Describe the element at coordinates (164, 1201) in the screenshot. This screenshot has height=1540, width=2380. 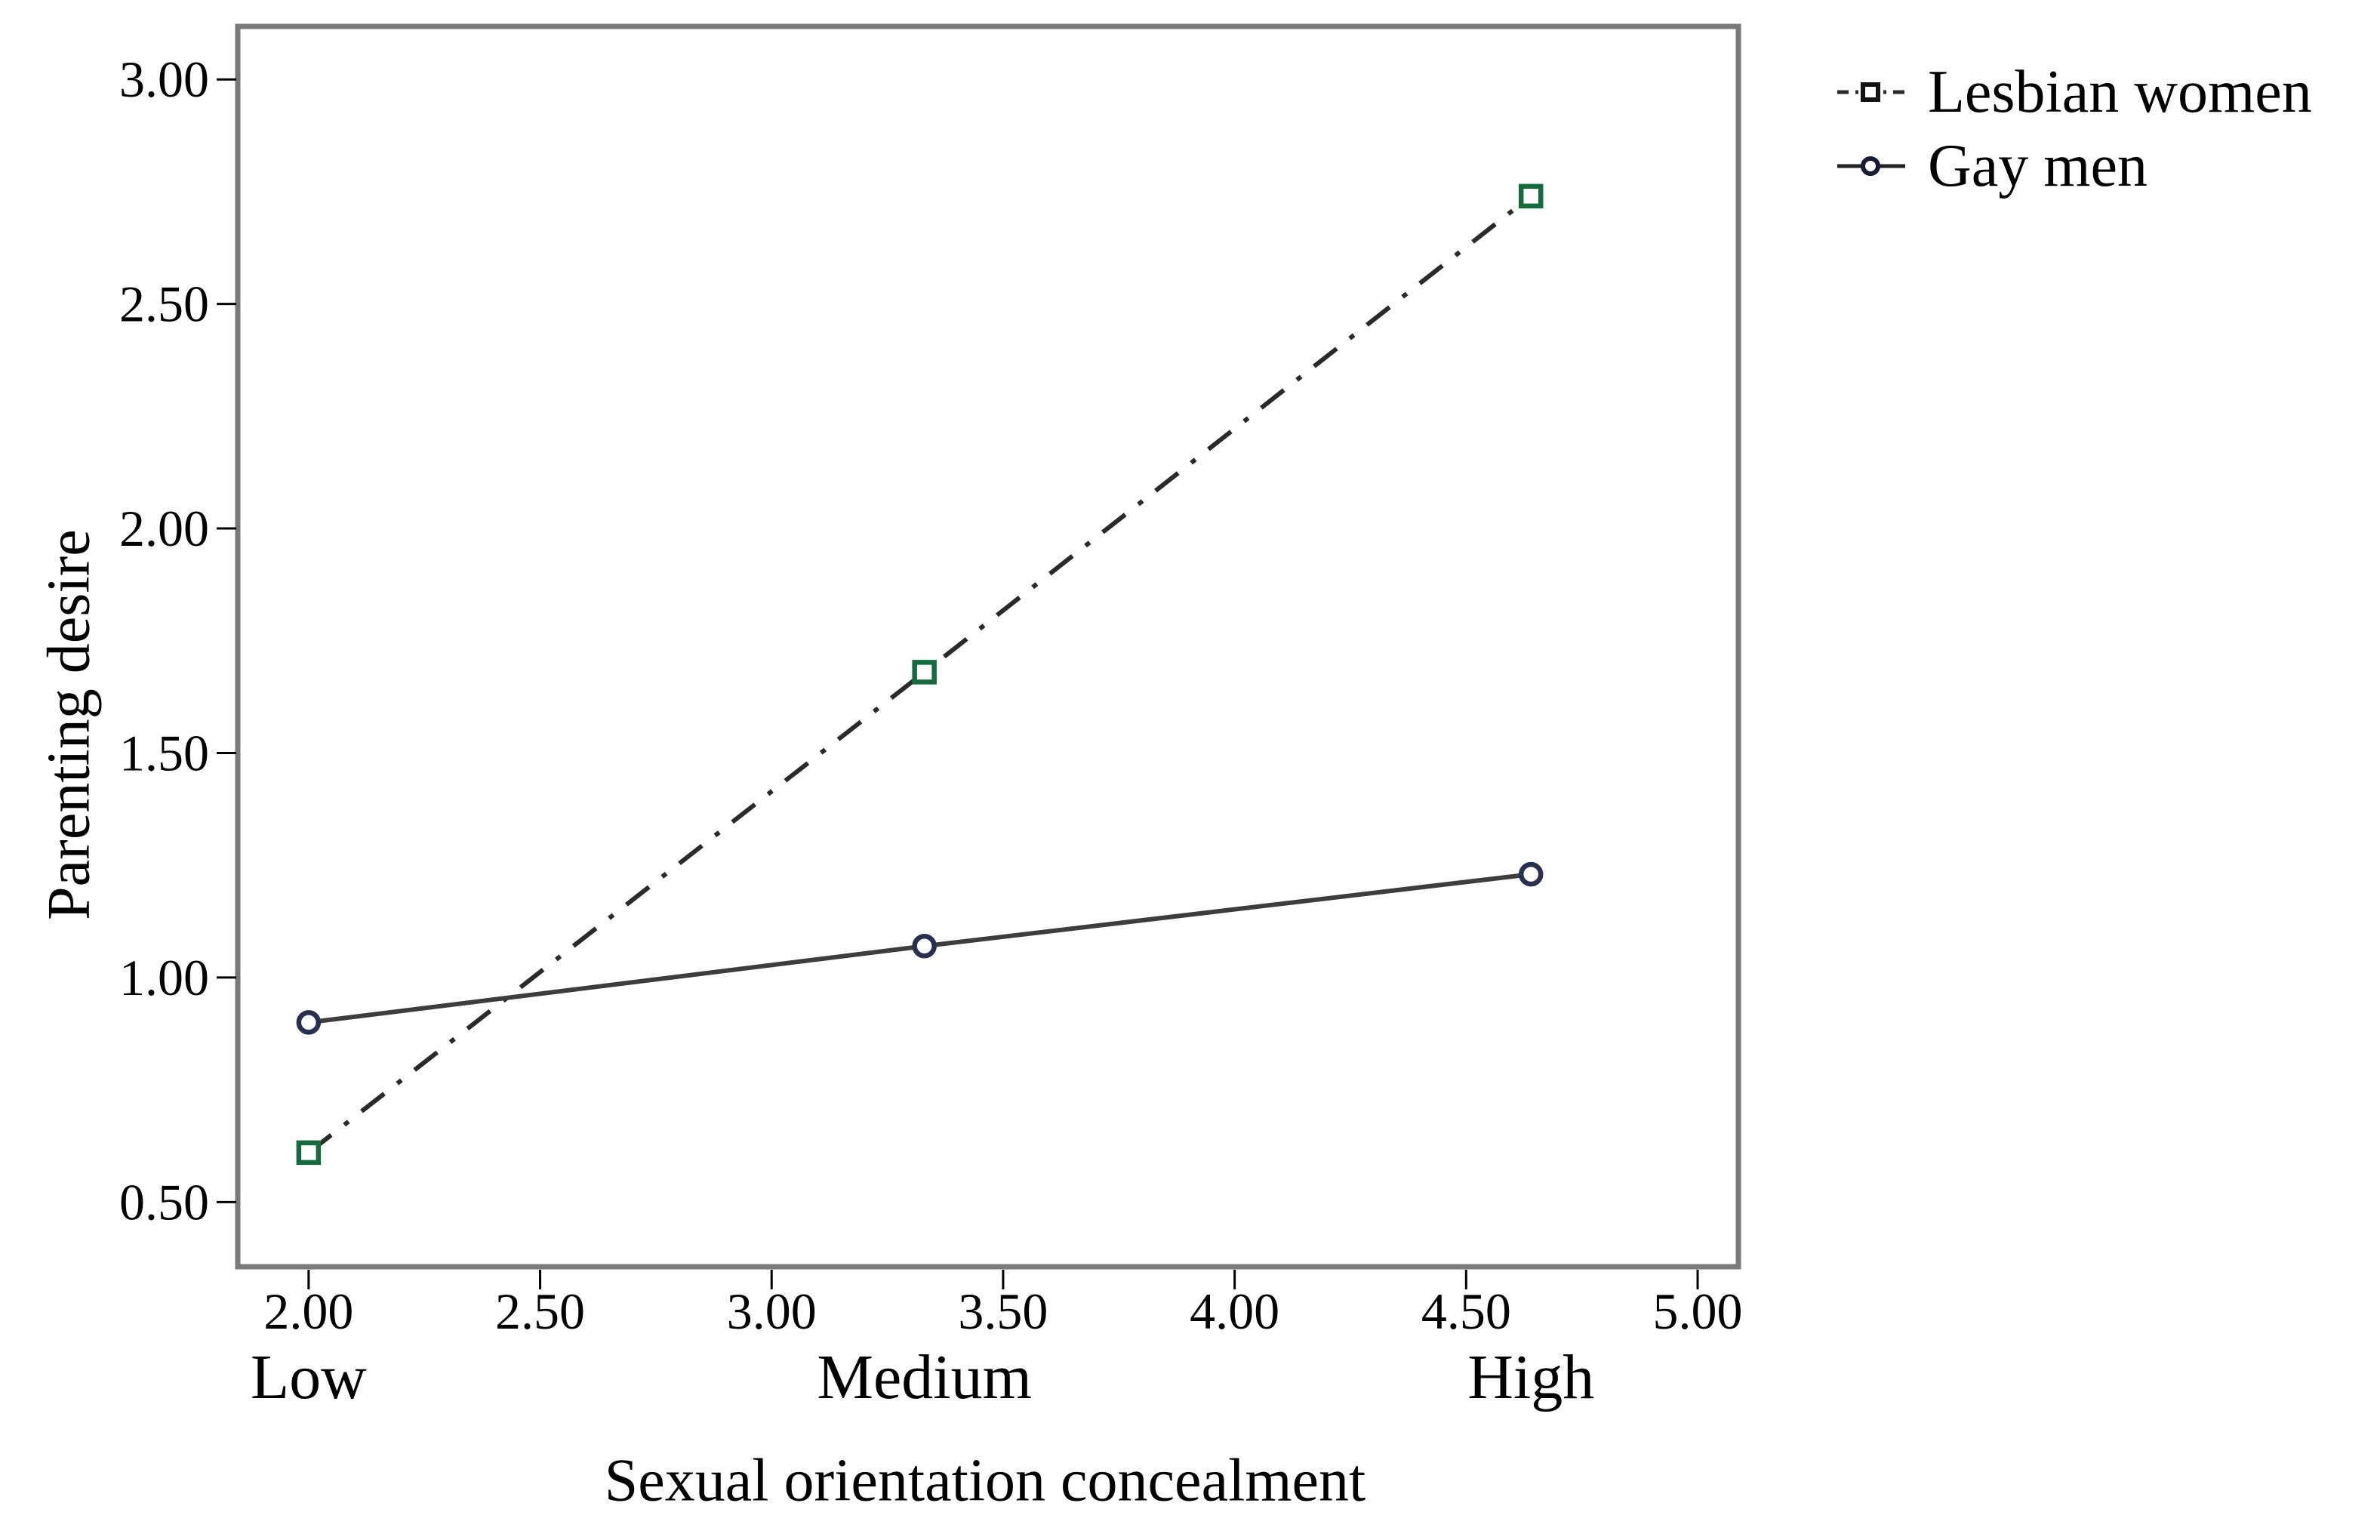
I see `y-tick-label: 0.50` at that location.